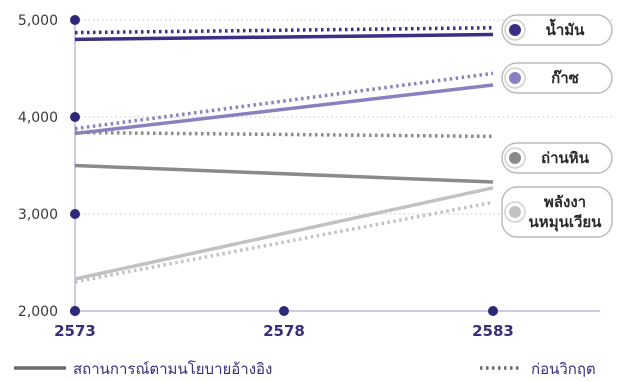 The height and width of the screenshot is (382, 627). What do you see at coordinates (493, 331) in the screenshot?
I see `x-tick-label: 2583` at bounding box center [493, 331].